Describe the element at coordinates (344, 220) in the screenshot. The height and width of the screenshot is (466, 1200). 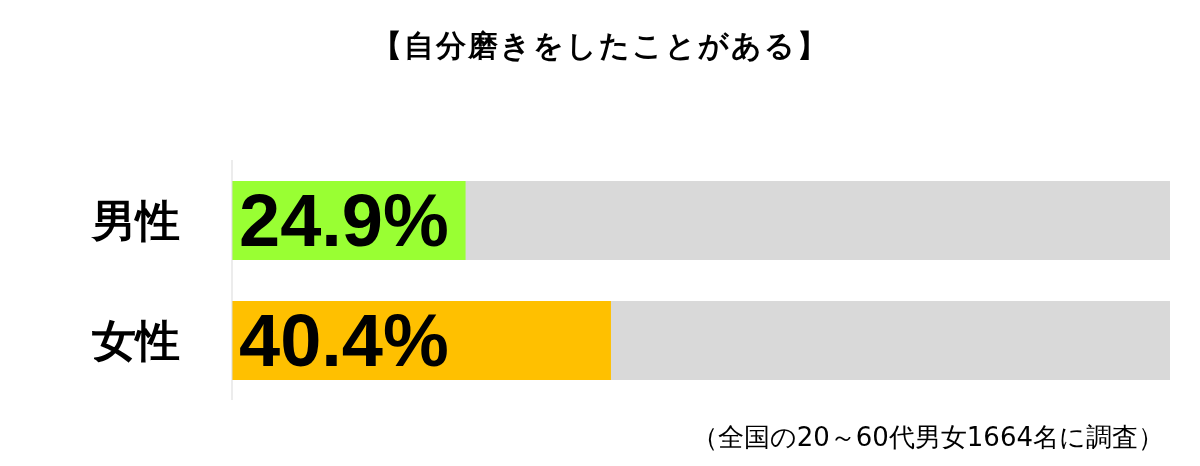
I see `data-label: 24.9%` at that location.